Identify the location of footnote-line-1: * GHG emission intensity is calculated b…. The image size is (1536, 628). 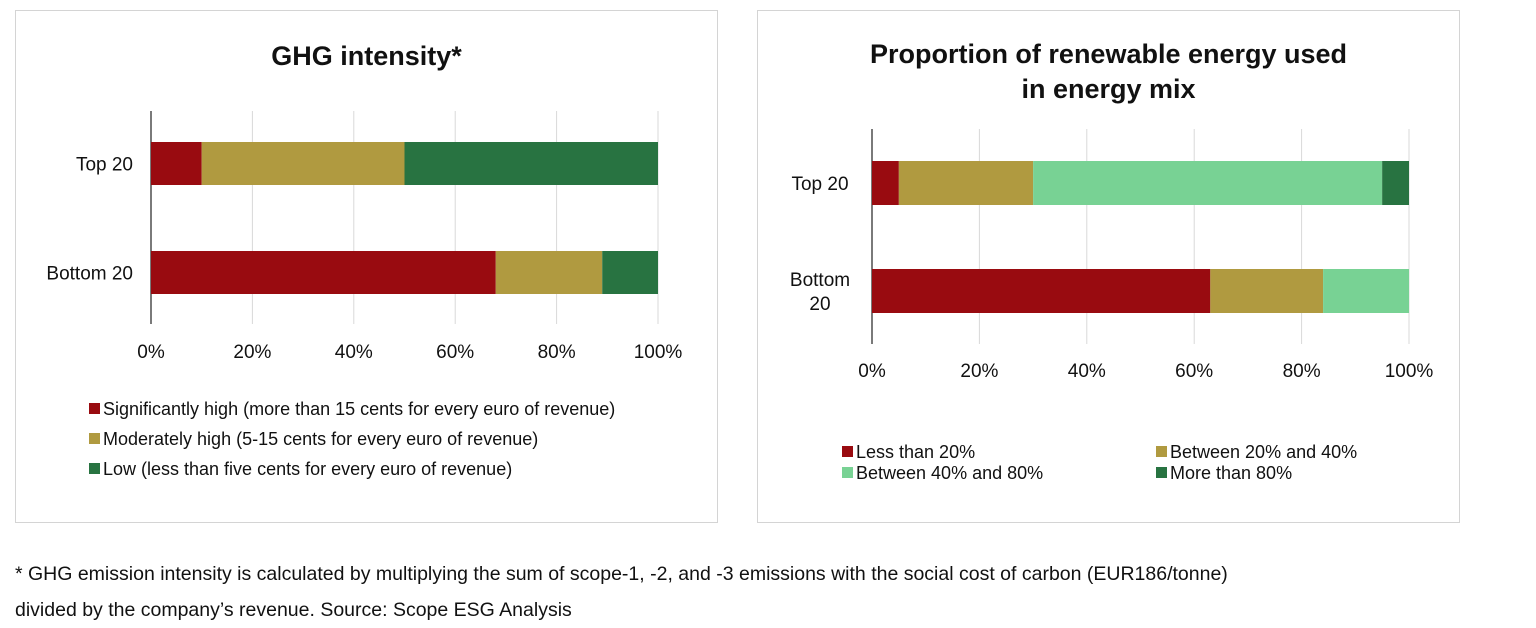
(621, 574).